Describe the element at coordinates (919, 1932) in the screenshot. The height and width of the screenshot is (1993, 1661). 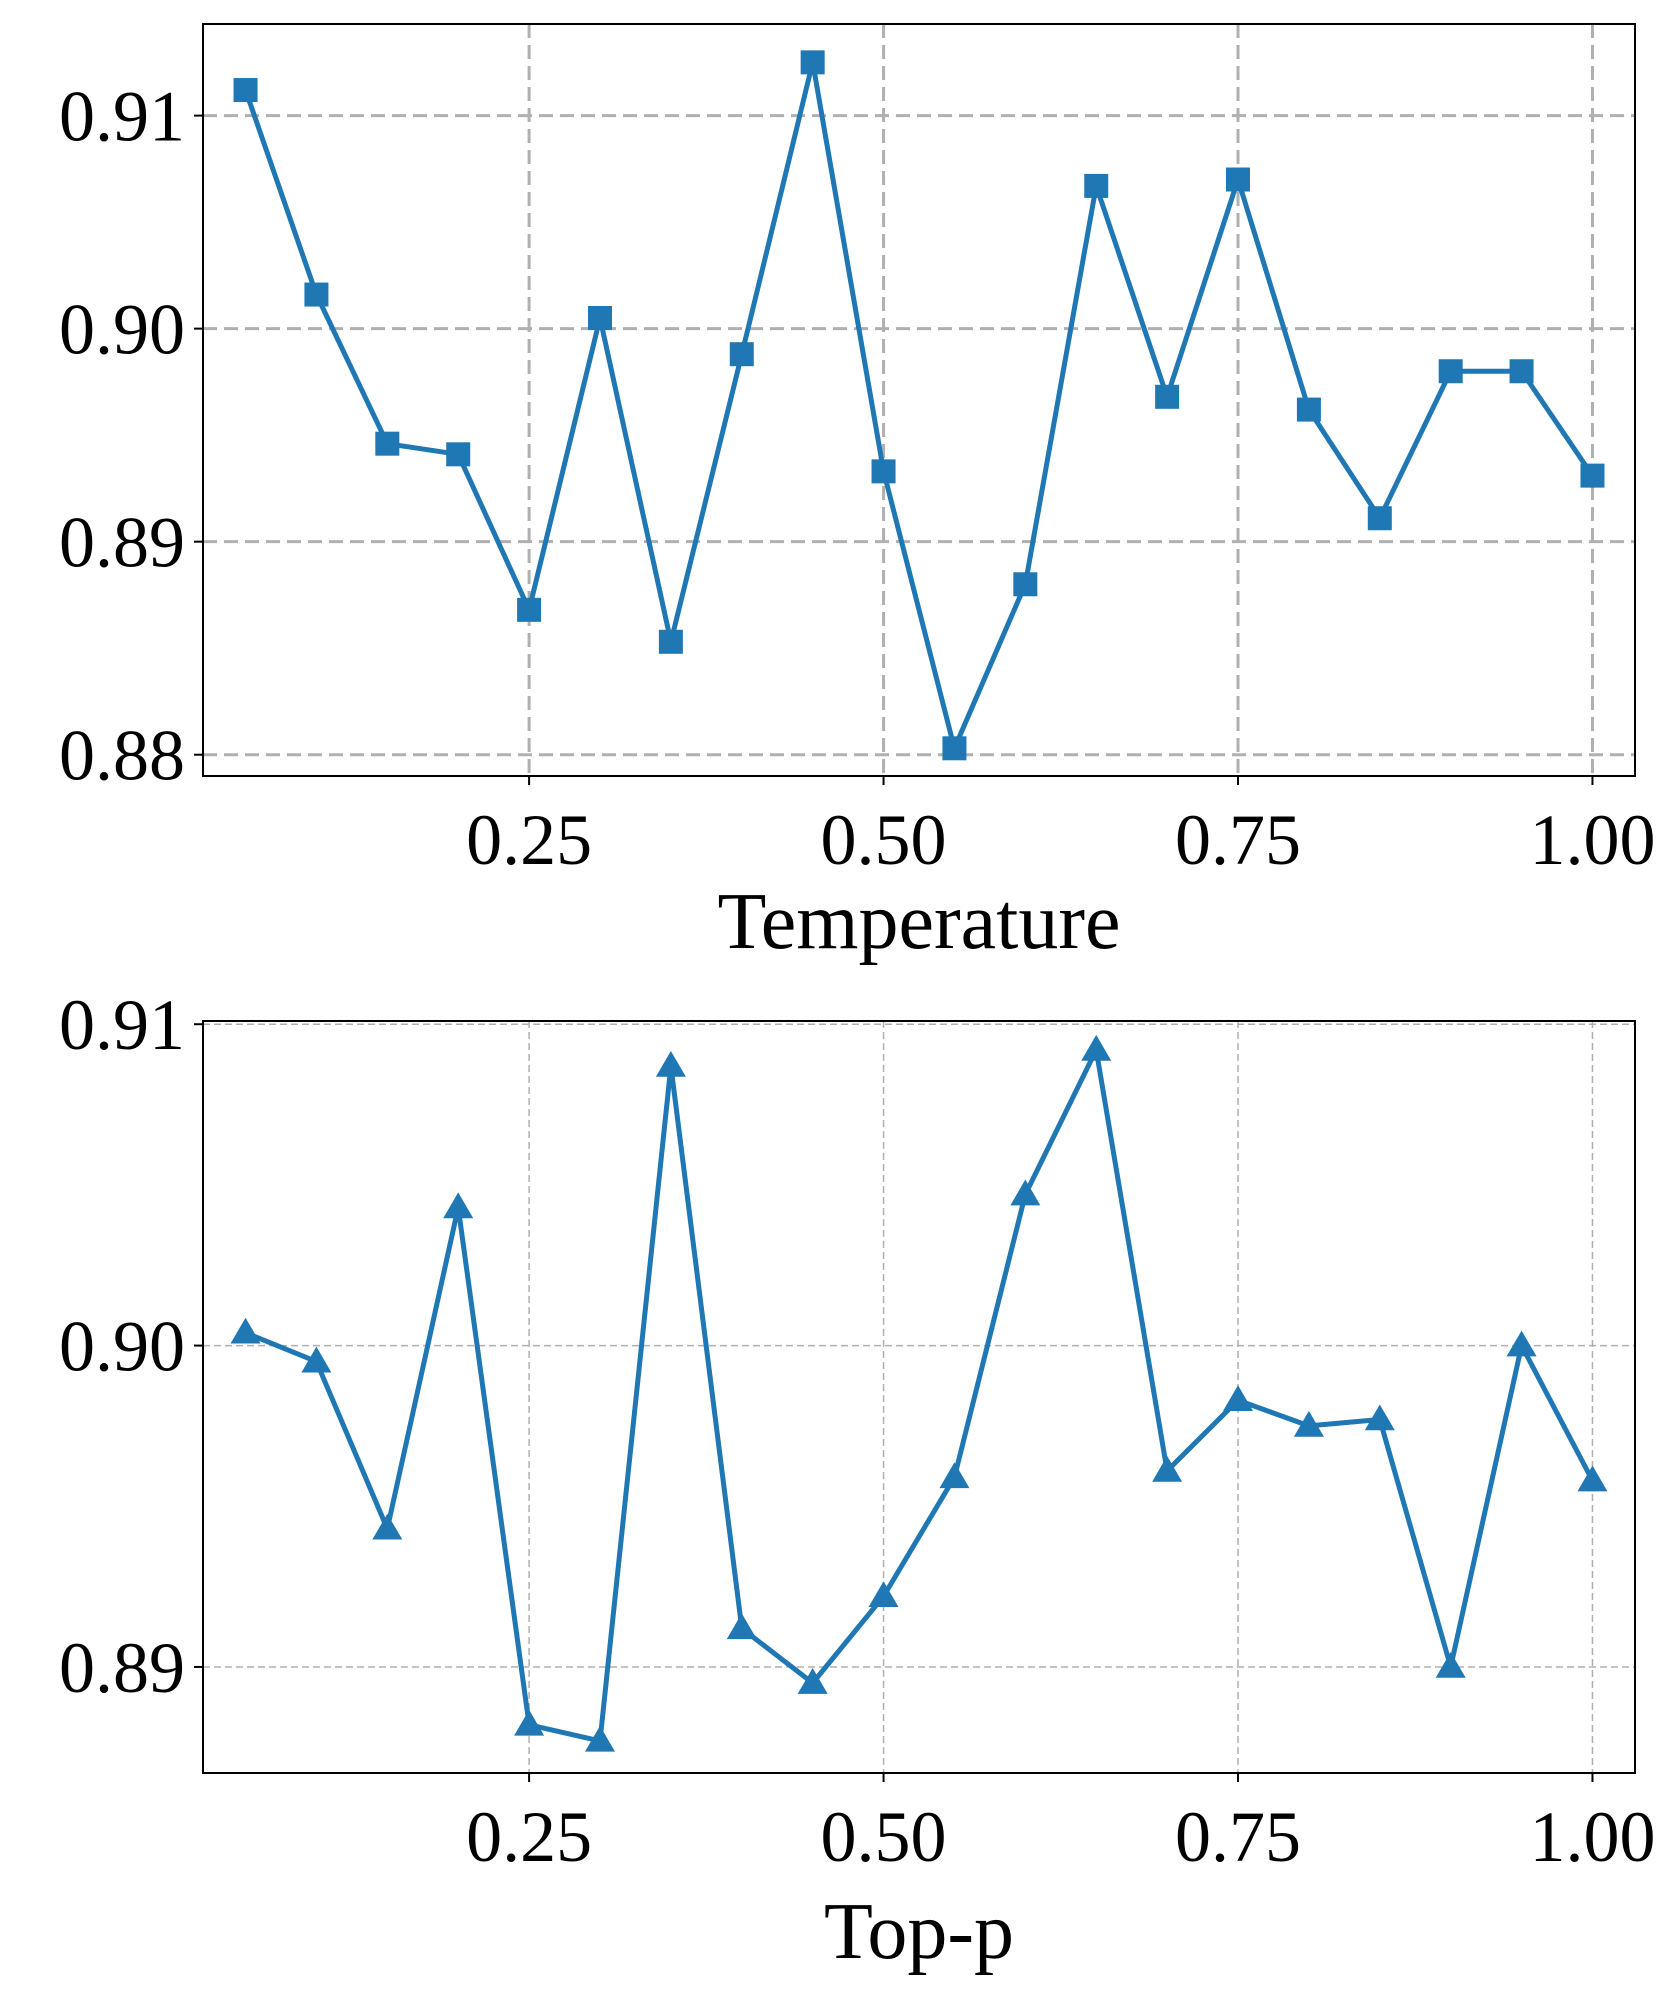
I see `x-axis-label: Top-p` at that location.